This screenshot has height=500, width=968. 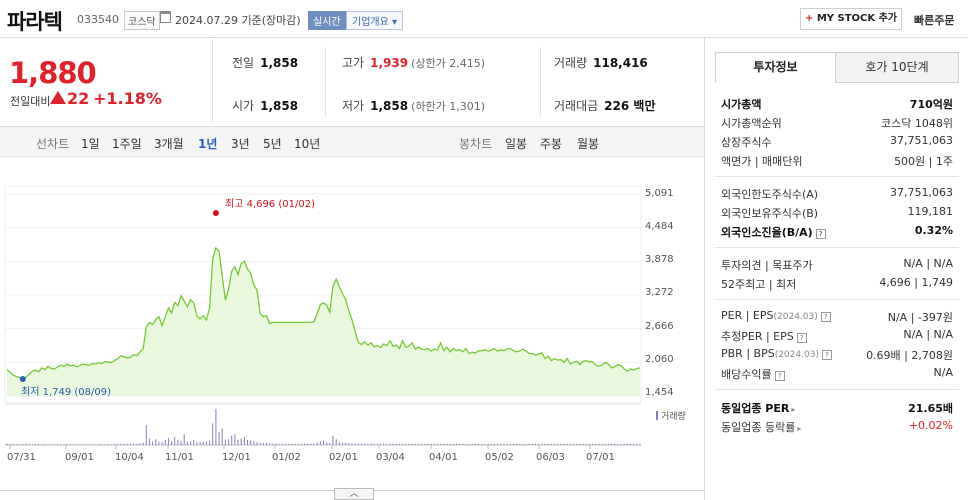 What do you see at coordinates (106, 81) in the screenshot?
I see `price-box: 1,880 전일대비 22 +1.18%` at bounding box center [106, 81].